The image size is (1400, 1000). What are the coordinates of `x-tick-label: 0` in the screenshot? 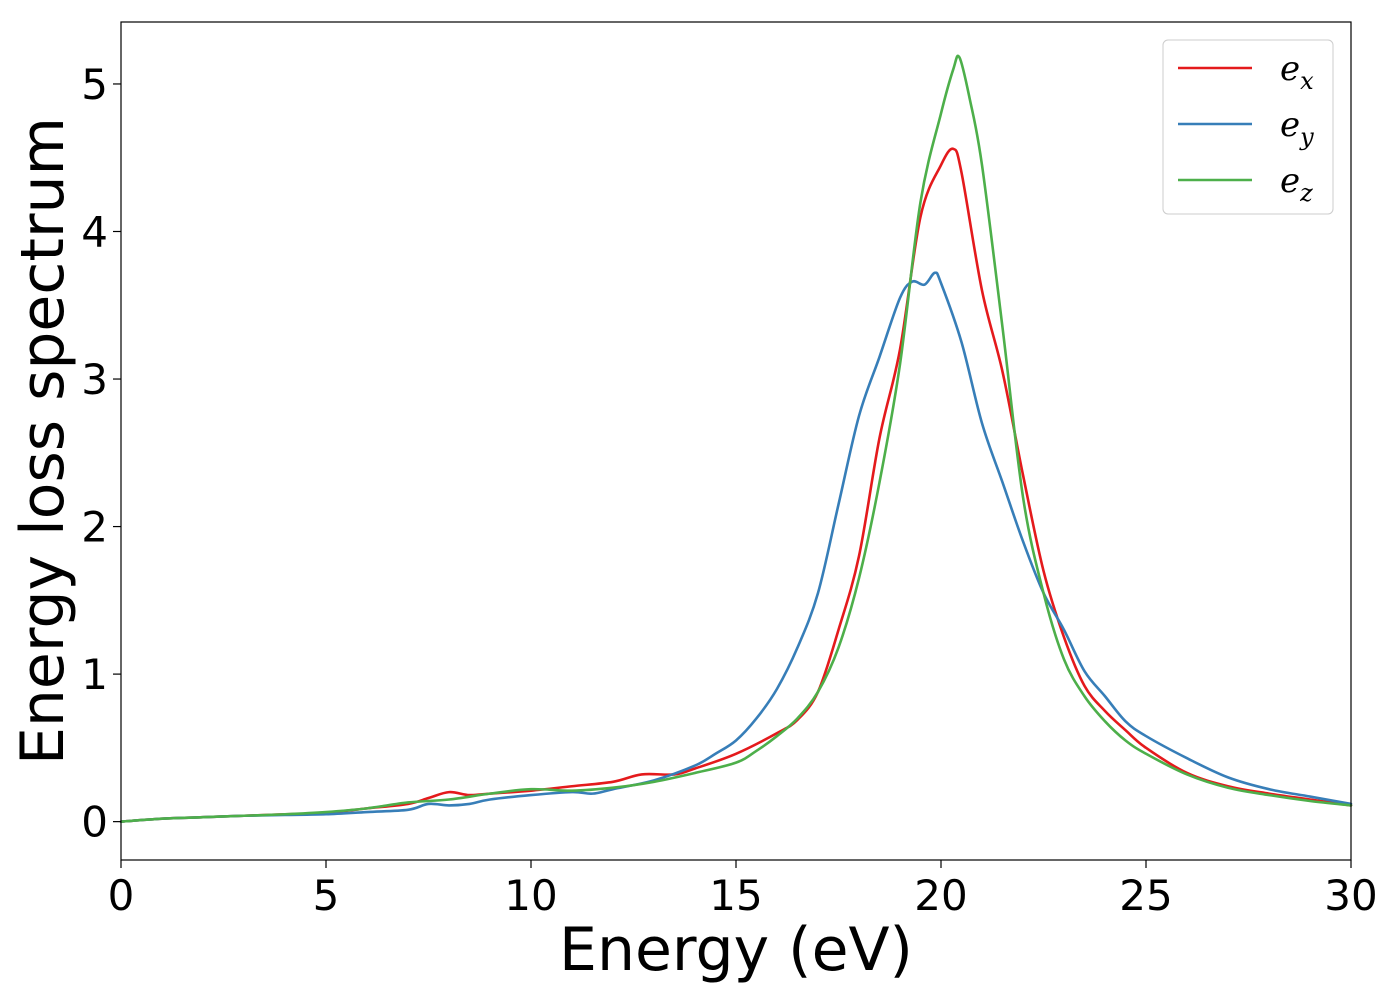 It's located at (121, 895).